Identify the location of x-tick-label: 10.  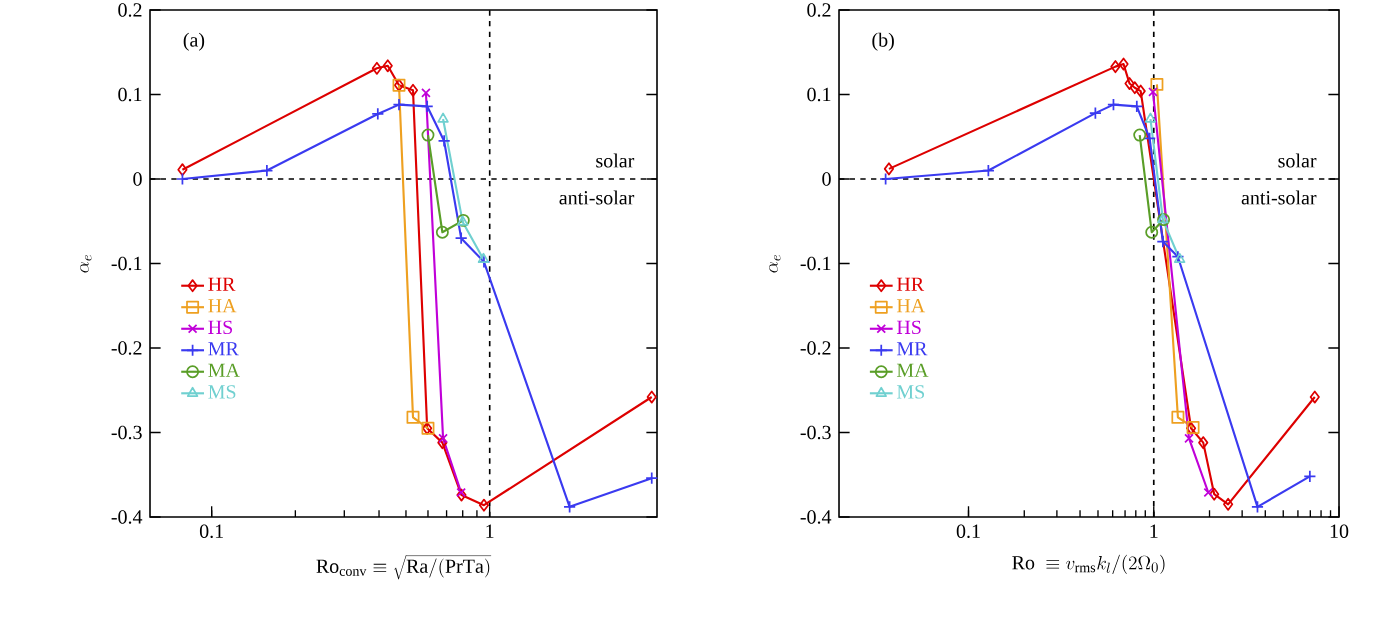
(1339, 531).